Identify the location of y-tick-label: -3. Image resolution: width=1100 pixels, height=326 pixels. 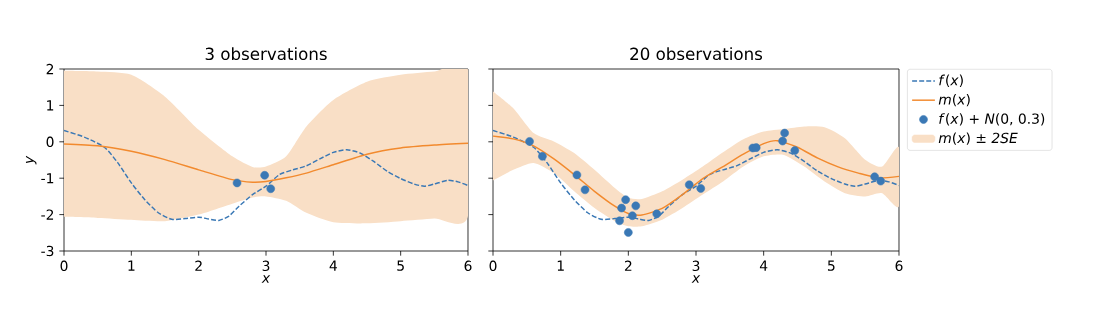
(47, 251).